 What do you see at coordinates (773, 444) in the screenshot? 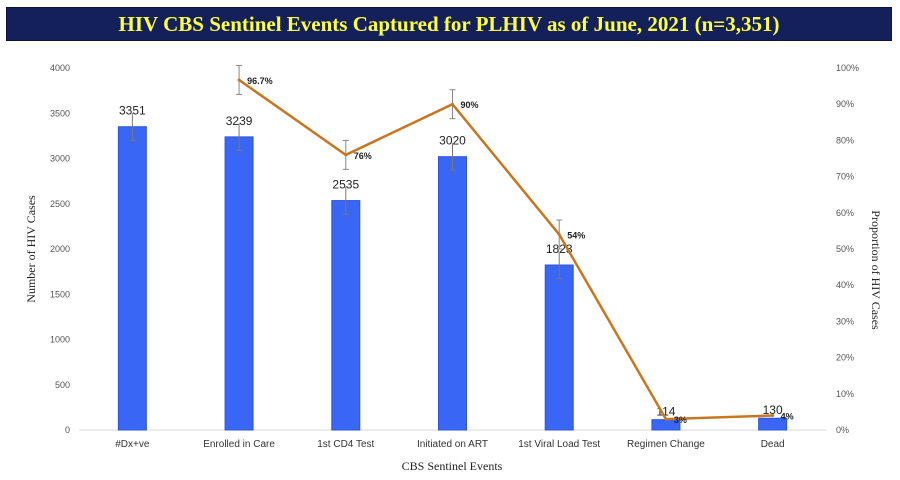
I see `category-label: Dead` at bounding box center [773, 444].